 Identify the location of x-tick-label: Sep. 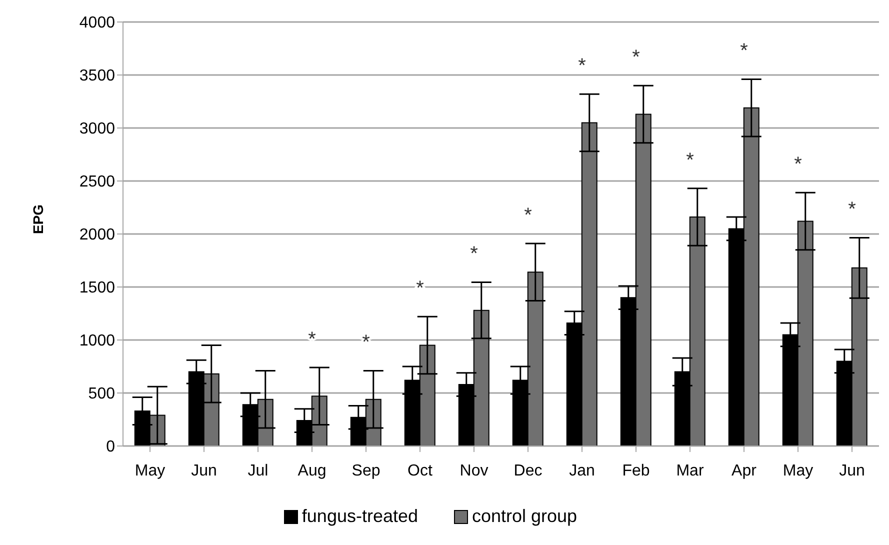
(366, 471).